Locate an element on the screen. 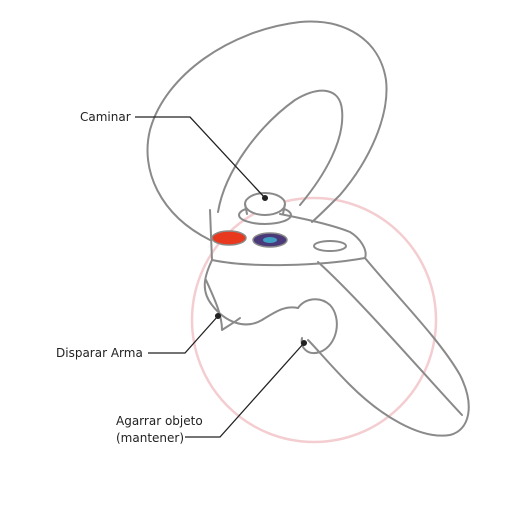 The height and width of the screenshot is (527, 529). label-grab-line1: Agarrar objeto is located at coordinates (159, 421).